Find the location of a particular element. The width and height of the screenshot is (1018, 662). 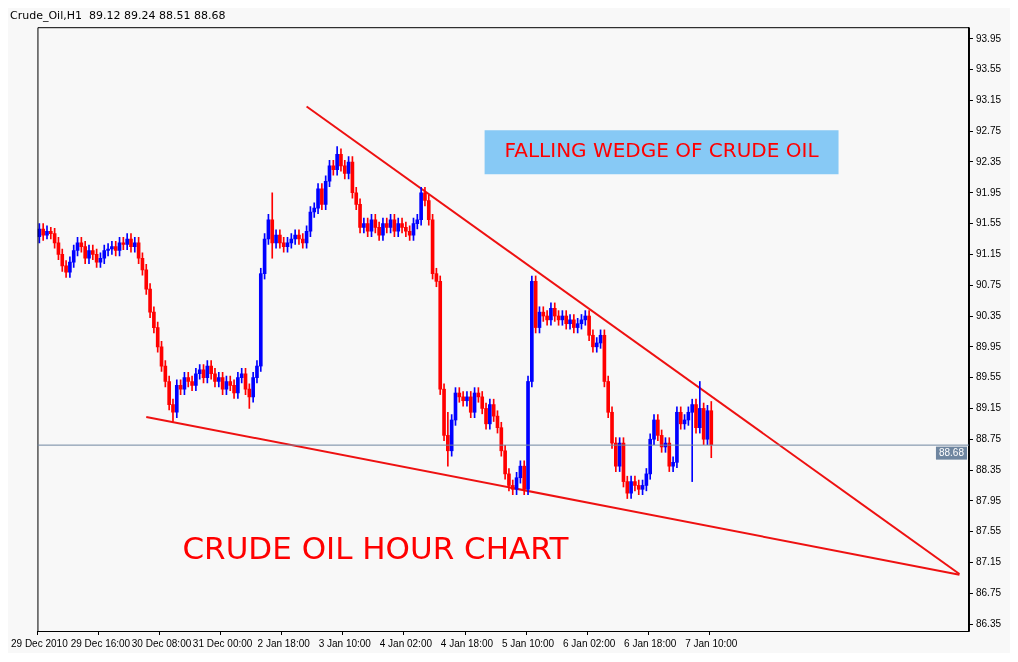

y-tick-label: 93.15 is located at coordinates (988, 100).